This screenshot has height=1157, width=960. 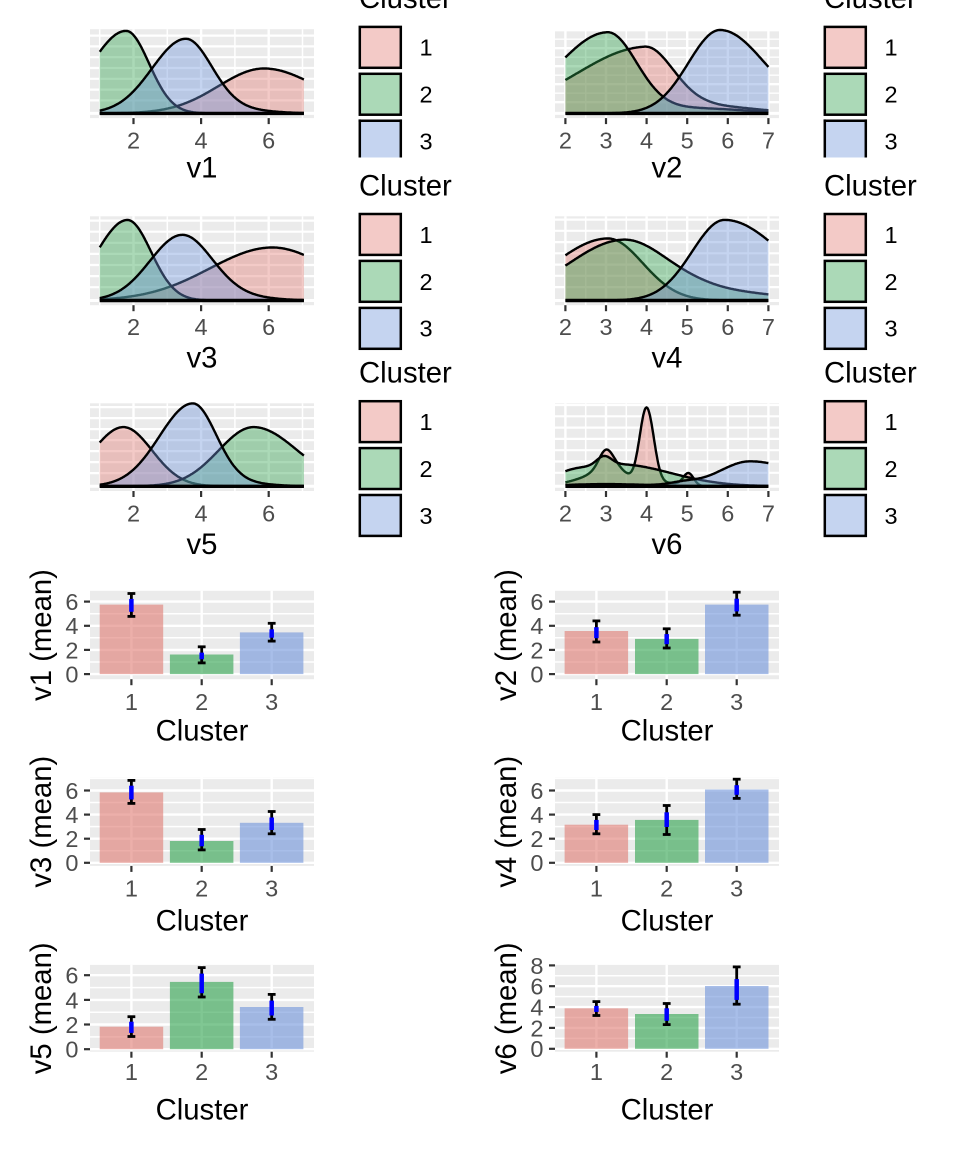 What do you see at coordinates (667, 358) in the screenshot?
I see `svg-text: v4` at bounding box center [667, 358].